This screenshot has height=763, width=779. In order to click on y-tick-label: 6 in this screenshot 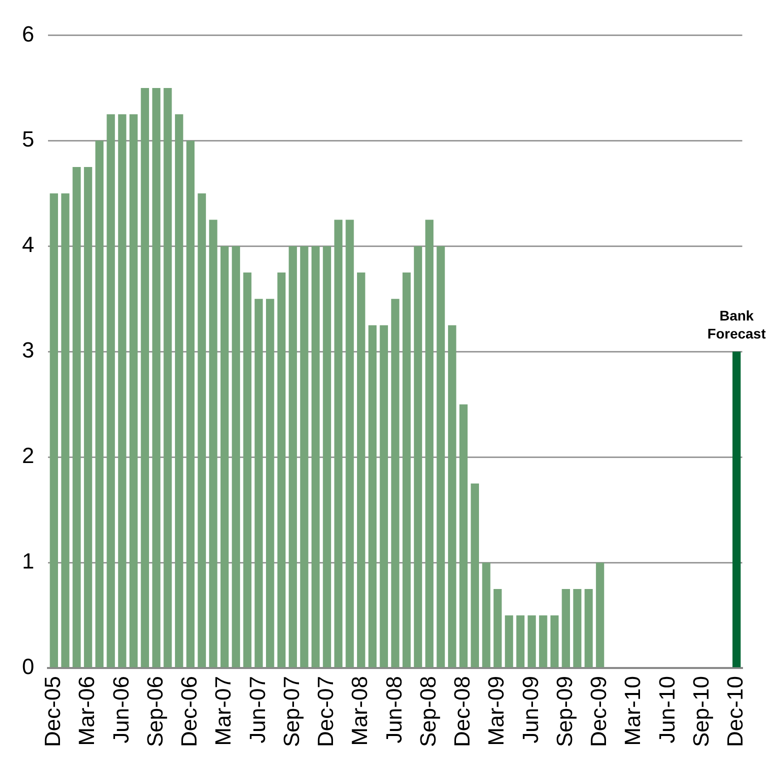, I will do `click(28, 33)`.